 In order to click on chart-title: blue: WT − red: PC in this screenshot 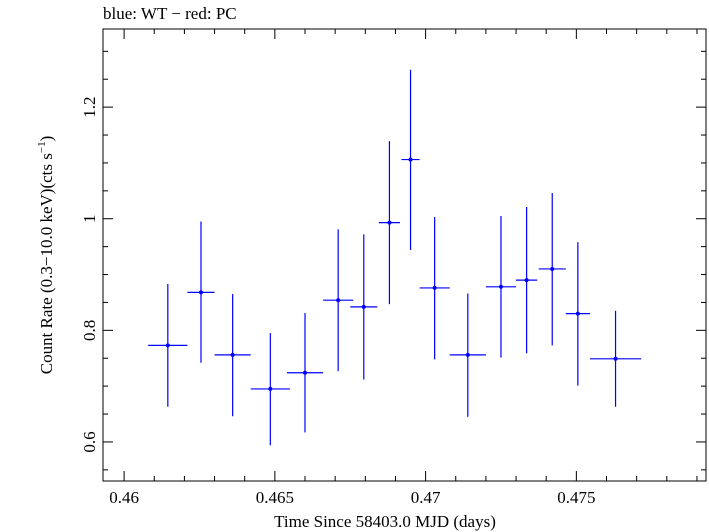, I will do `click(170, 13)`.